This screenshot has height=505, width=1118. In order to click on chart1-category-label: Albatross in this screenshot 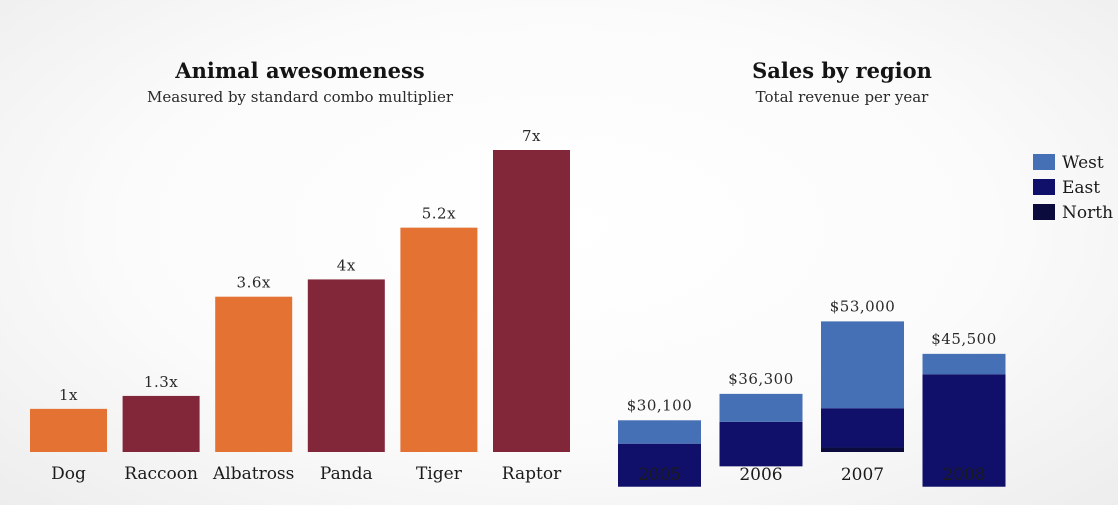, I will do `click(253, 474)`.